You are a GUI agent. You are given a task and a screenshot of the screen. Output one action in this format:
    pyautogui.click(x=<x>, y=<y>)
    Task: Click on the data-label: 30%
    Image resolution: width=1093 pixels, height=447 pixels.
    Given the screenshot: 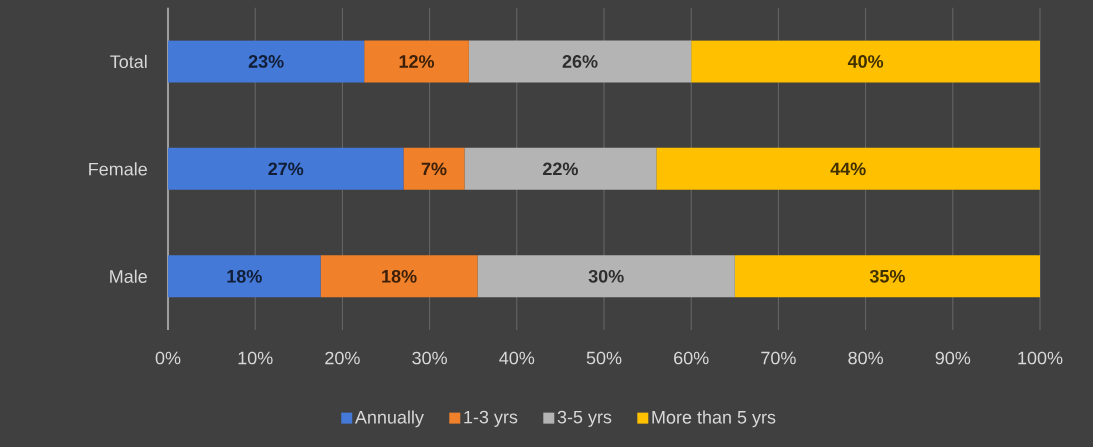 What is the action you would take?
    pyautogui.click(x=606, y=276)
    